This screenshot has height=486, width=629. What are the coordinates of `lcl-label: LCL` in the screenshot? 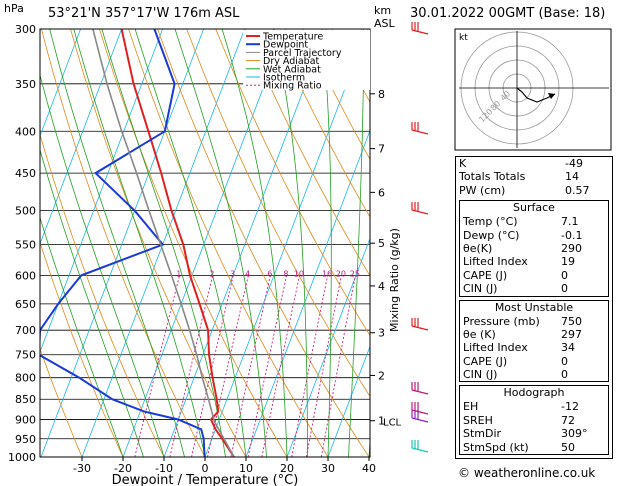 It's located at (392, 423).